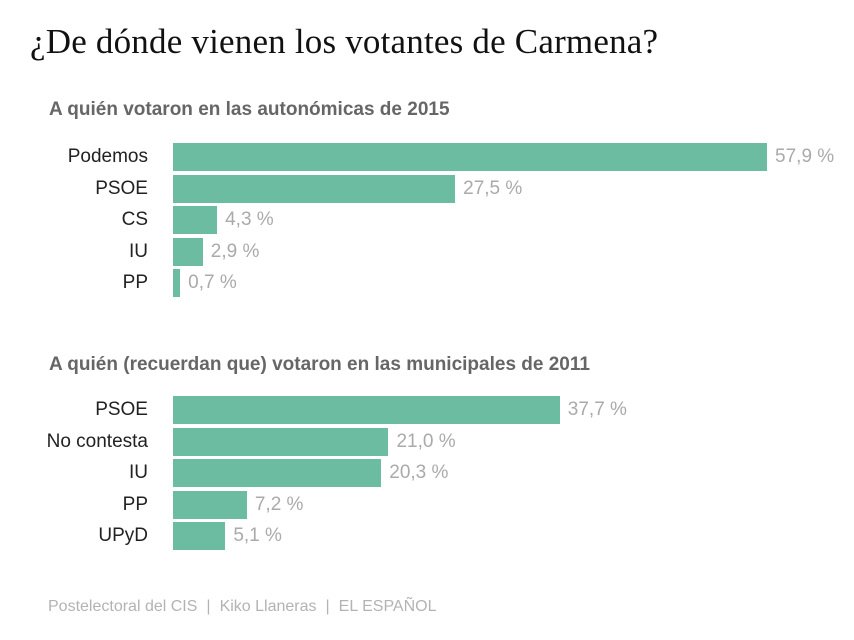 The height and width of the screenshot is (640, 854). Describe the element at coordinates (427, 504) in the screenshot. I see `bar-row: PP 7,2 %` at that location.